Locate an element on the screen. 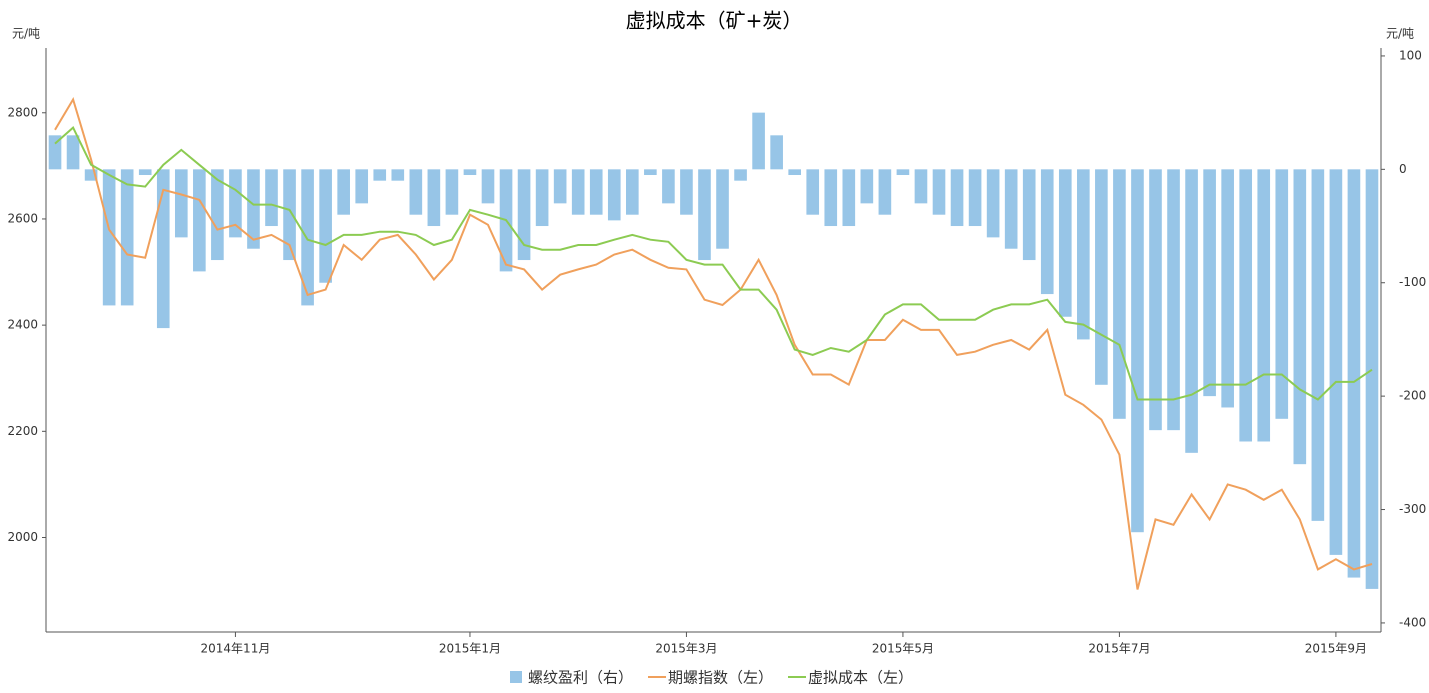 This screenshot has height=693, width=1429. y2-tick-label: -400 is located at coordinates (1412, 622).